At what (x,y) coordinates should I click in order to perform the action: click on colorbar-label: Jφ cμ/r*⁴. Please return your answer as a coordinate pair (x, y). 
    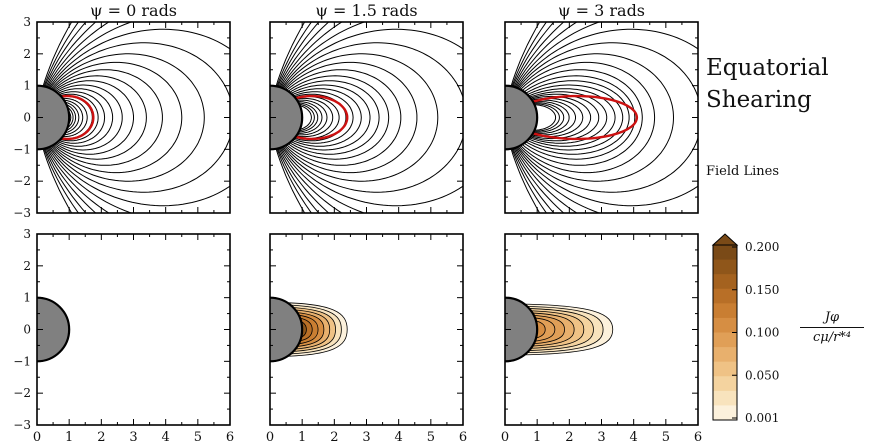
    Looking at the image, I should click on (832, 327).